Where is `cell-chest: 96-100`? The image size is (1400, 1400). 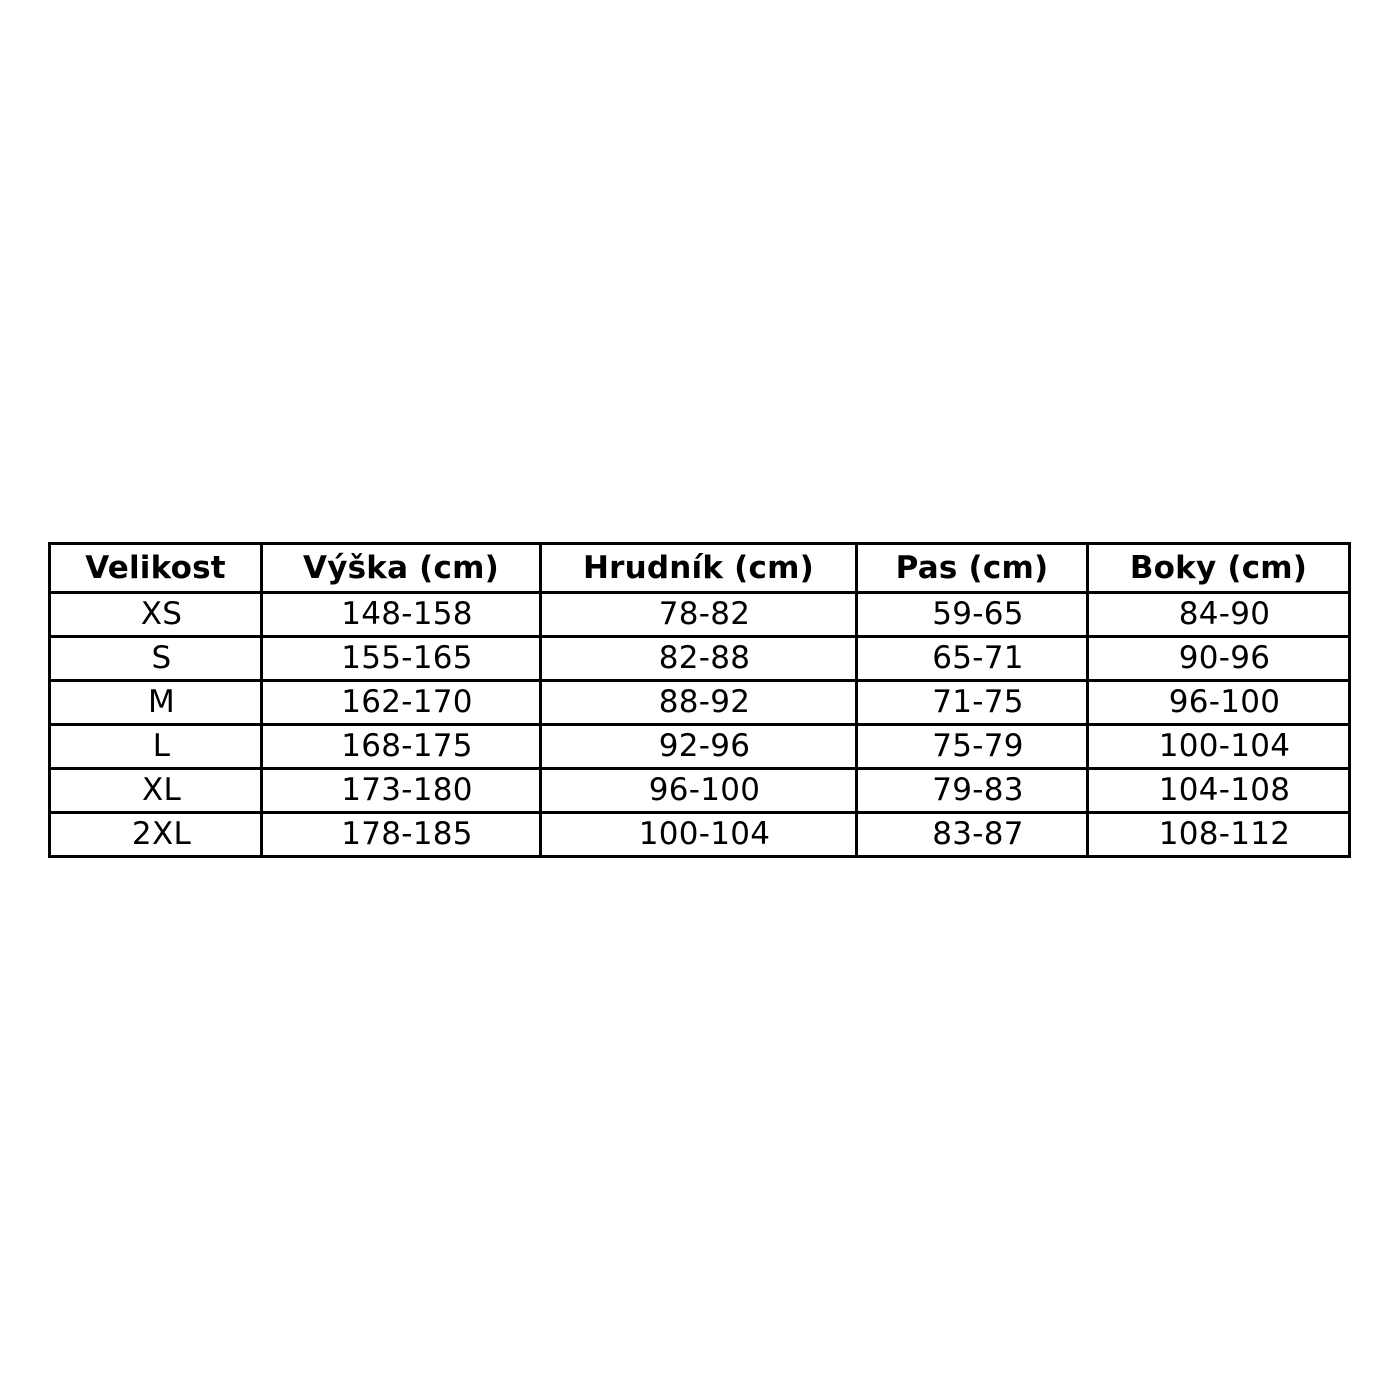 cell-chest: 96-100 is located at coordinates (698, 790).